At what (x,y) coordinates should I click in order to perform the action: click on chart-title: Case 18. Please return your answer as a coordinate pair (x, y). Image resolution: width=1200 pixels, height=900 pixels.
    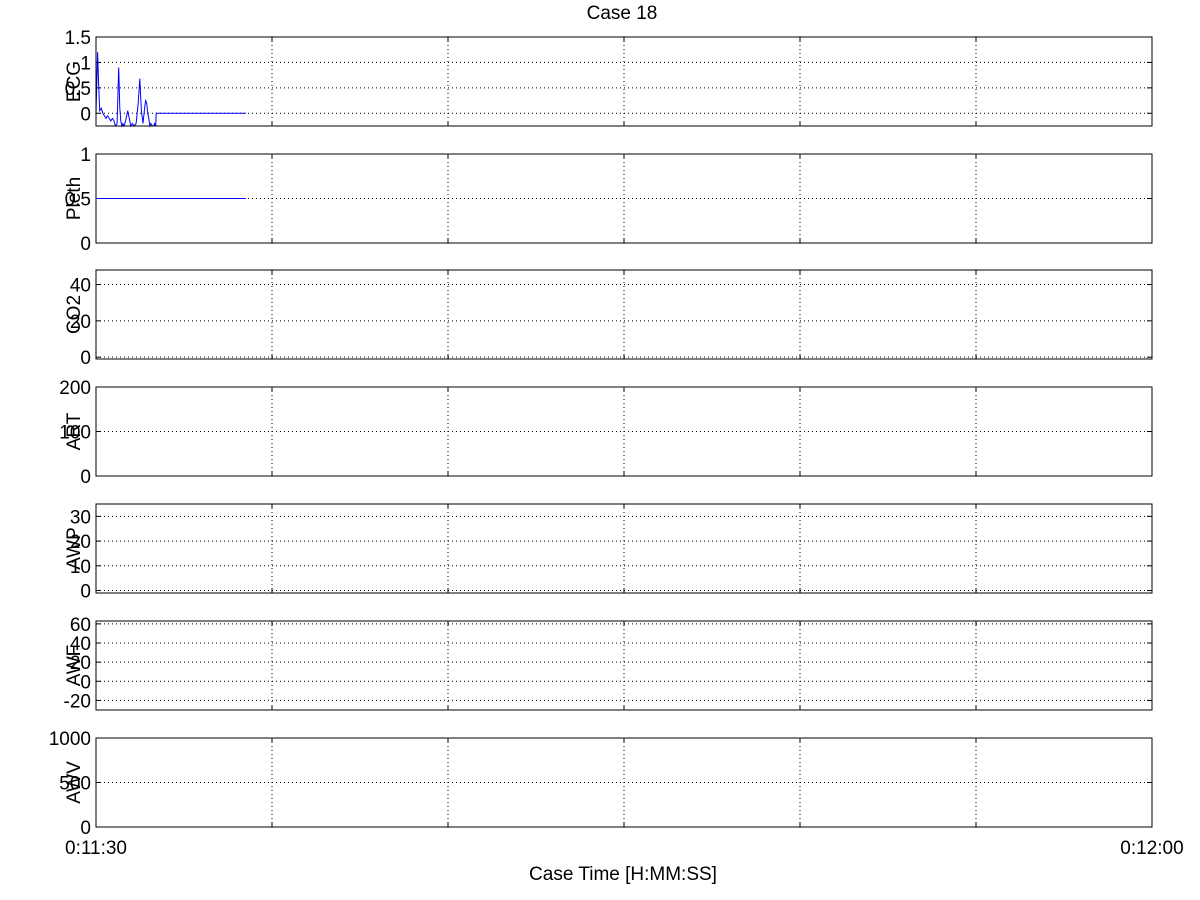
    Looking at the image, I should click on (622, 13).